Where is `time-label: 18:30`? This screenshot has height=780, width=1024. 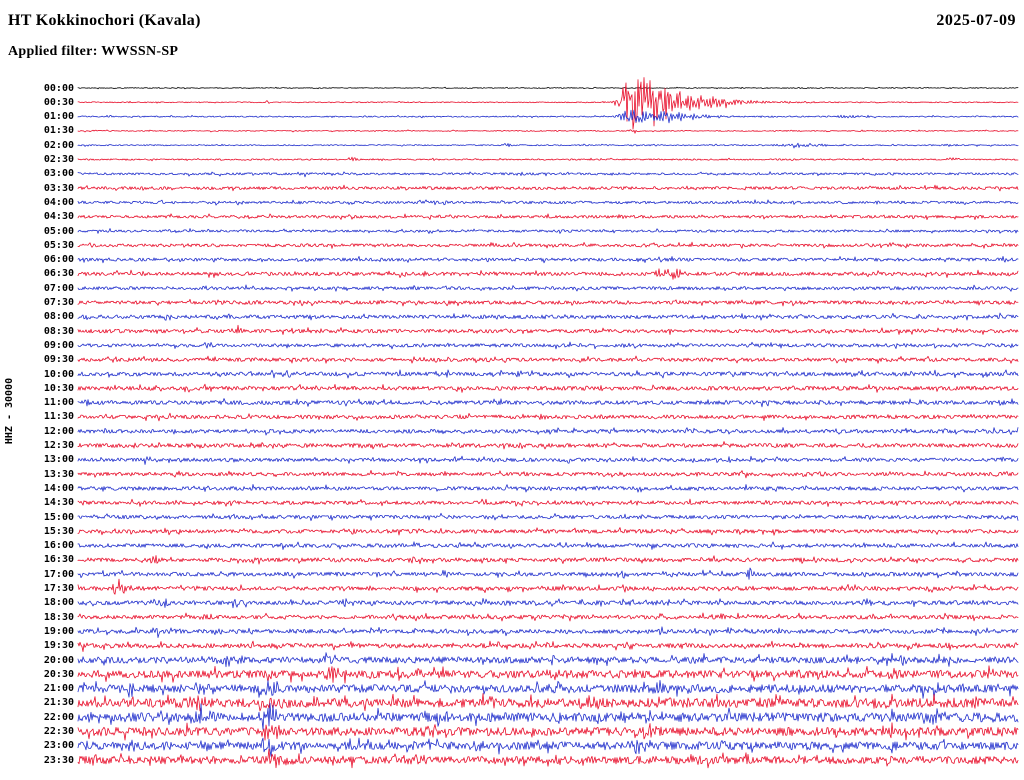 time-label: 18:30 is located at coordinates (58, 617).